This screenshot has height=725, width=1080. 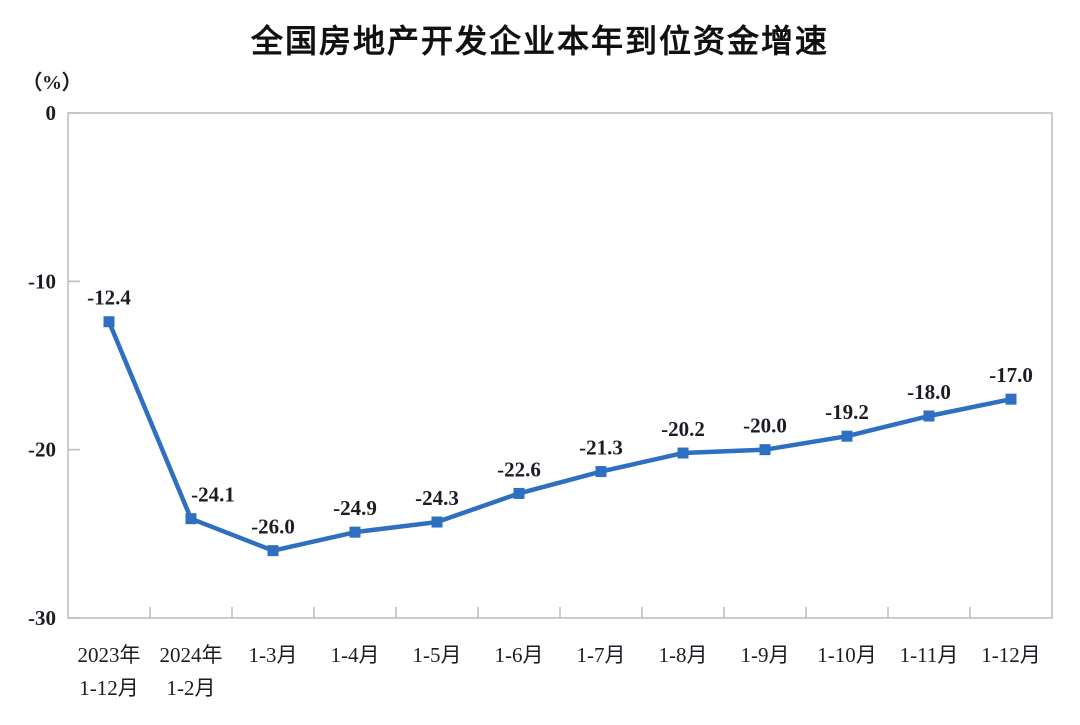 I want to click on data-point-label: -20.0, so click(x=765, y=426).